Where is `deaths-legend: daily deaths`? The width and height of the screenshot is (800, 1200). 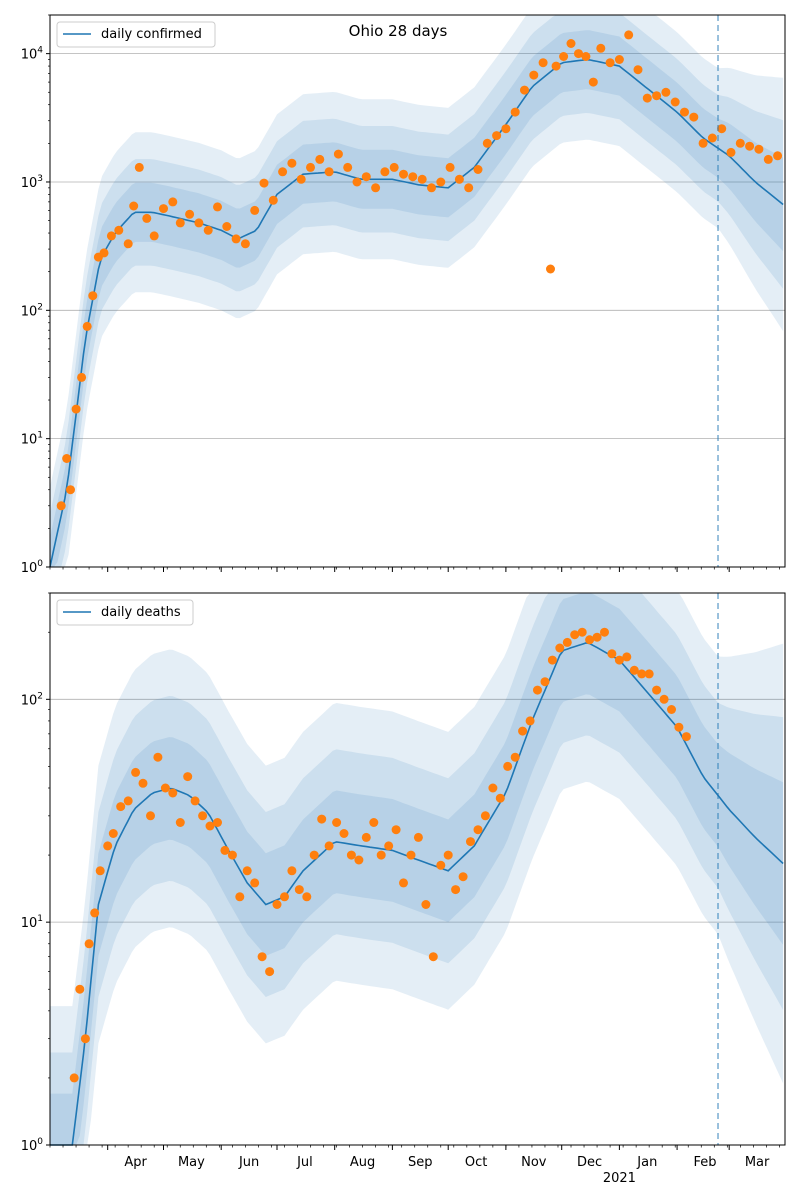
deaths-legend: daily deaths is located at coordinates (125, 612).